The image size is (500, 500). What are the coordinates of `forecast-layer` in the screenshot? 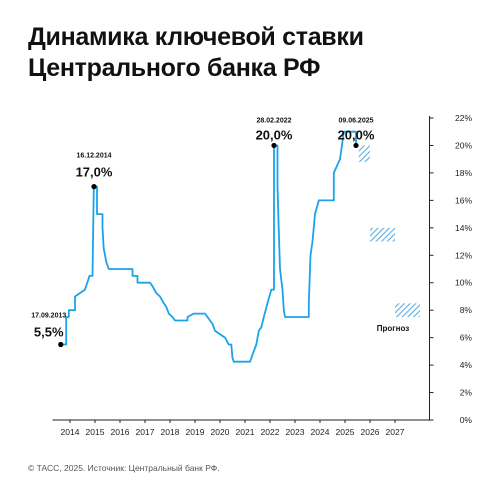 It's located at (389, 231).